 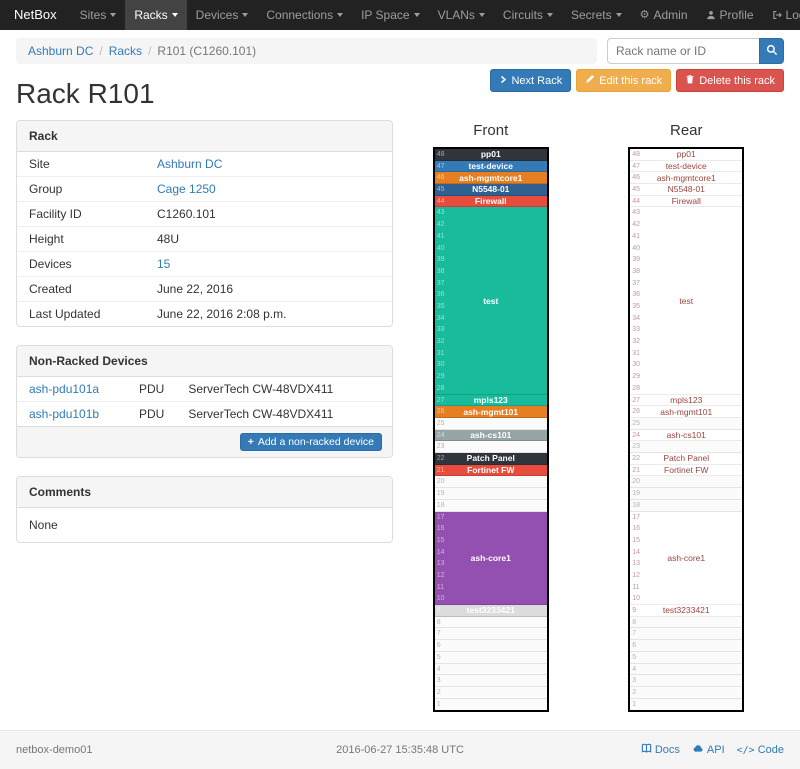 I want to click on profile-link: Profile, so click(x=730, y=15).